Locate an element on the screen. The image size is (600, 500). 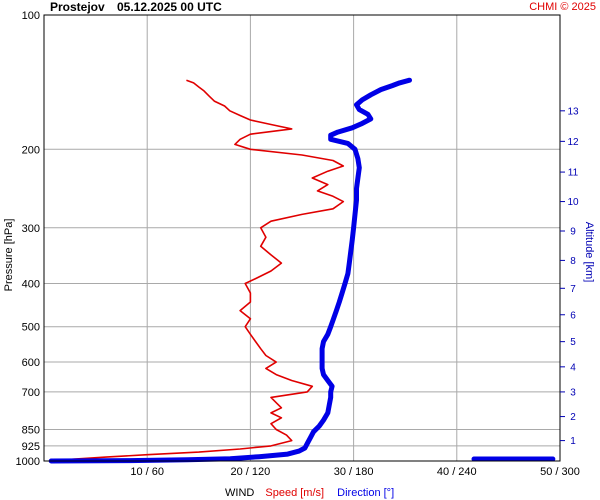
altitude-tick-label: 6 is located at coordinates (573, 315).